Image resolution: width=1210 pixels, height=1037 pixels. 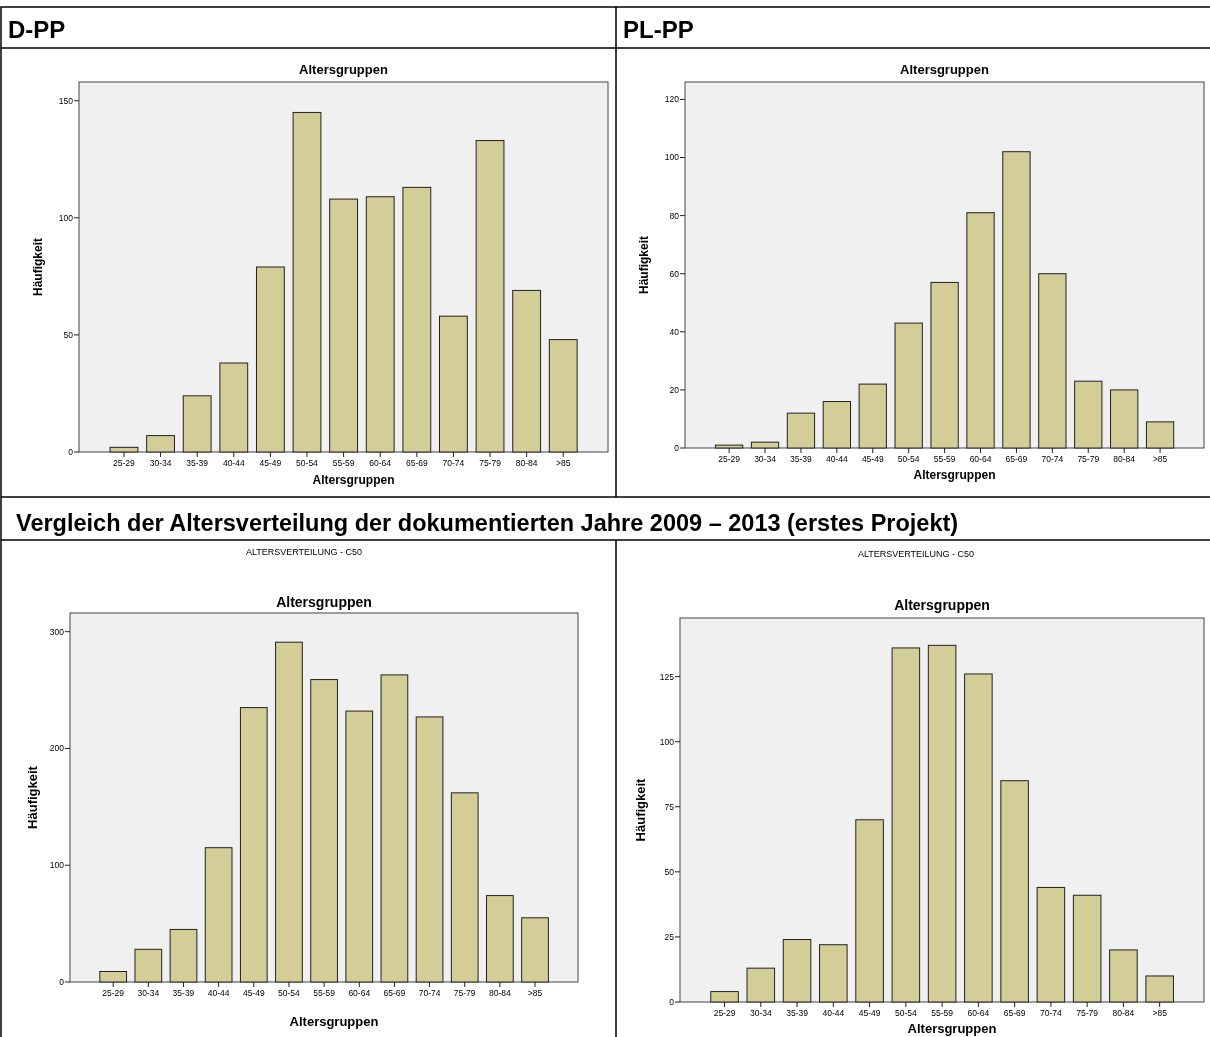 What do you see at coordinates (487, 523) in the screenshot?
I see `text: Vergleich der Altersverteilung der dokumentierten Jahre 2009 – 2013 (erstes Projekt)` at bounding box center [487, 523].